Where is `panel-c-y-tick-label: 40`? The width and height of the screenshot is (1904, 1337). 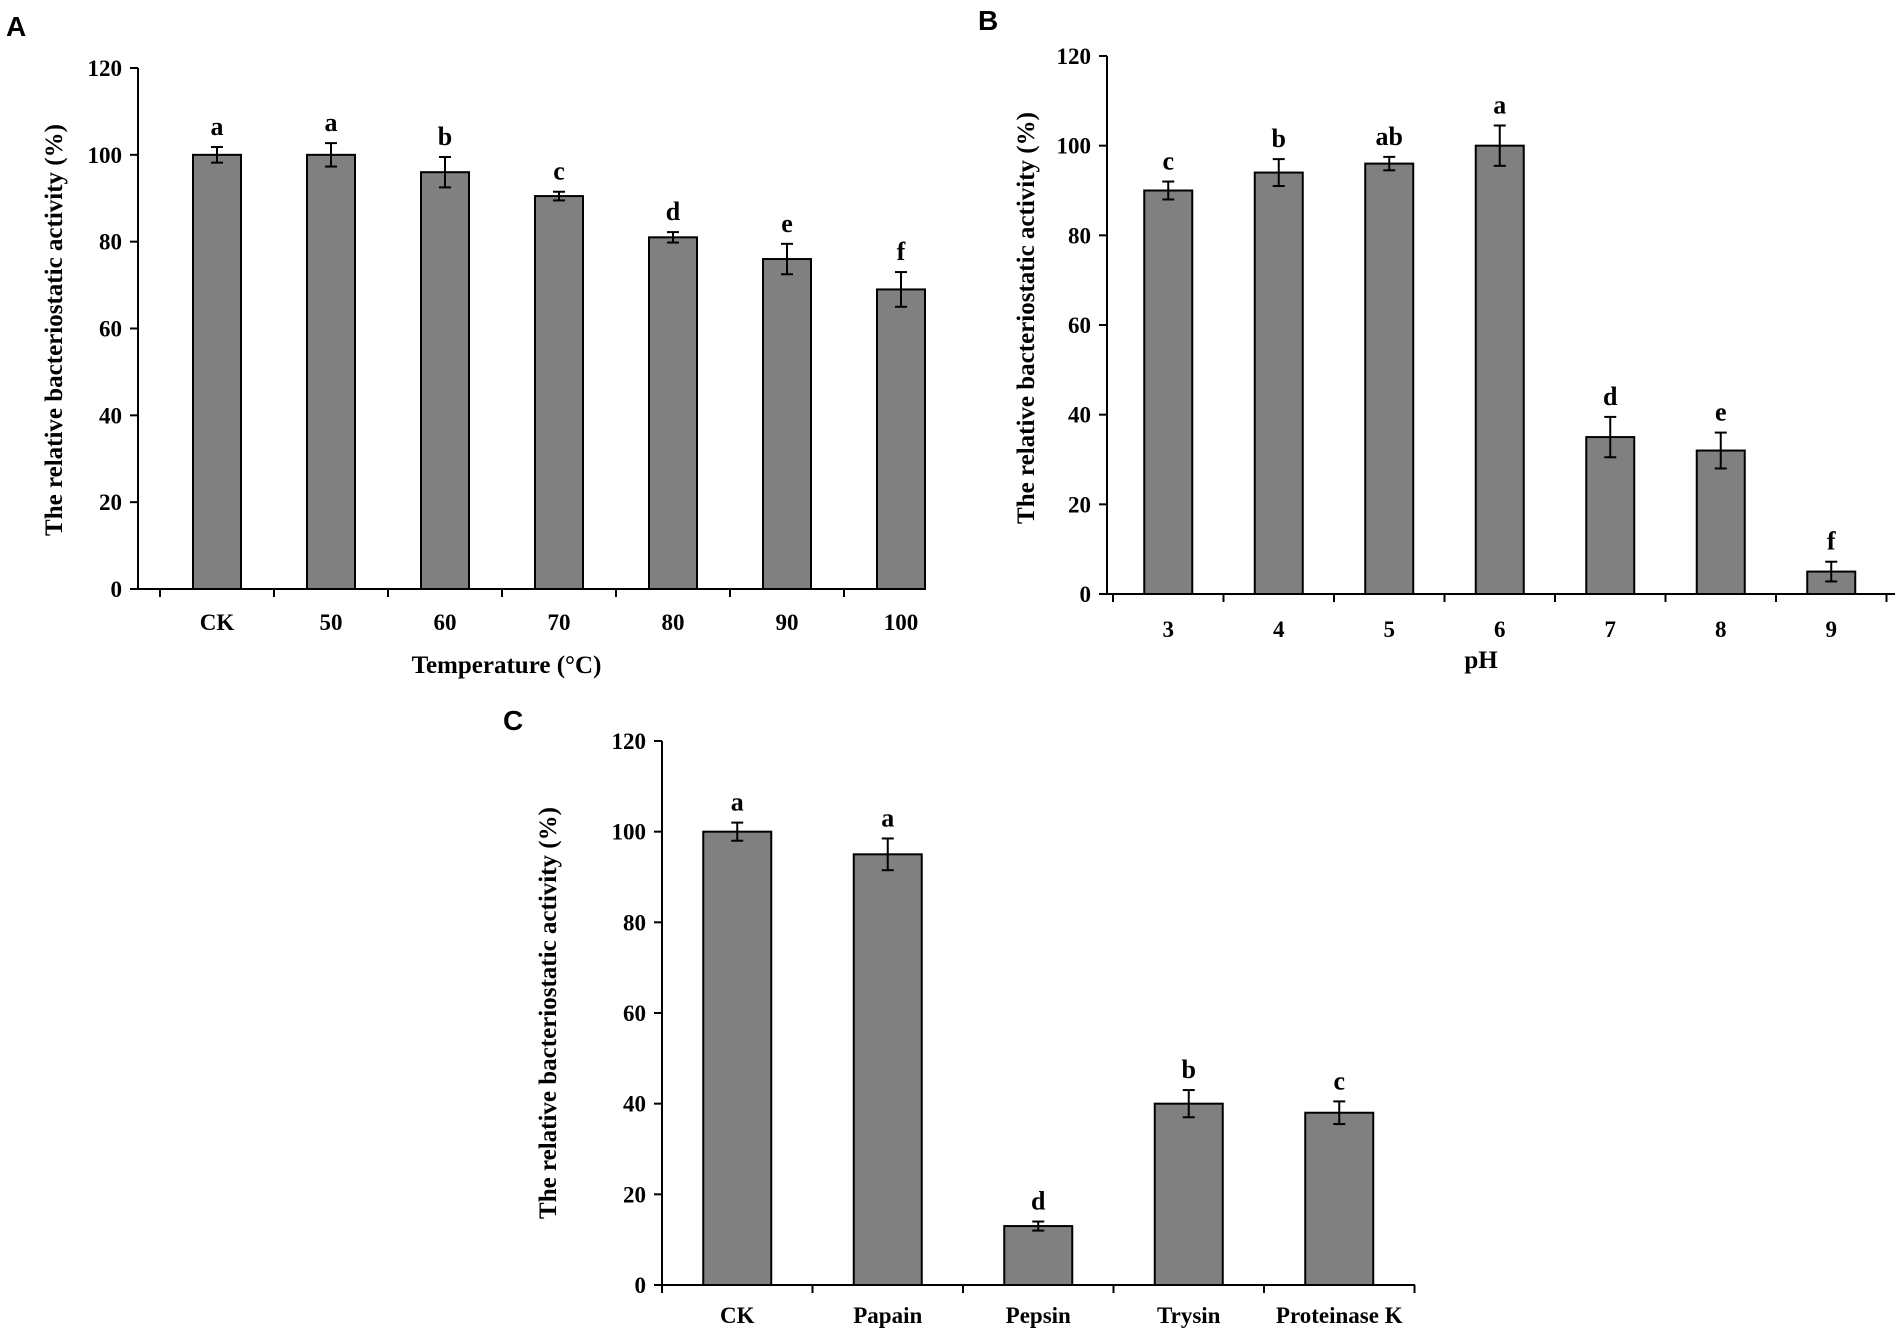
panel-c-y-tick-label: 40 is located at coordinates (634, 1104).